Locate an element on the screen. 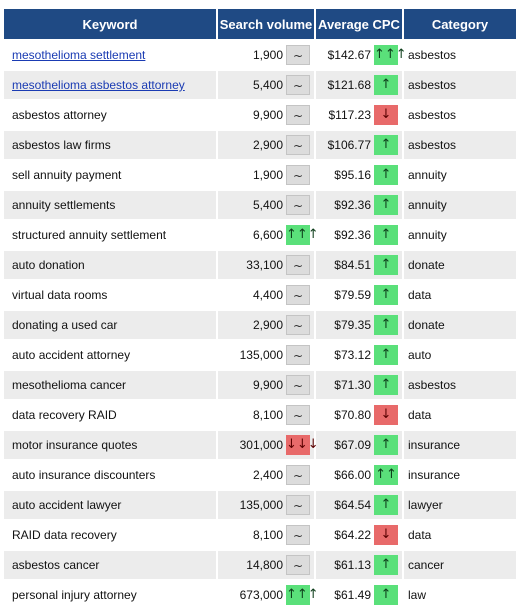  search-volume-value: 301,000 is located at coordinates (261, 445).